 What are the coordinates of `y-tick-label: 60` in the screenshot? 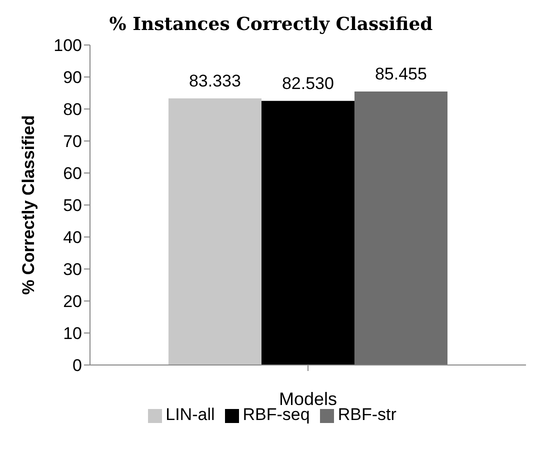 It's located at (72, 174).